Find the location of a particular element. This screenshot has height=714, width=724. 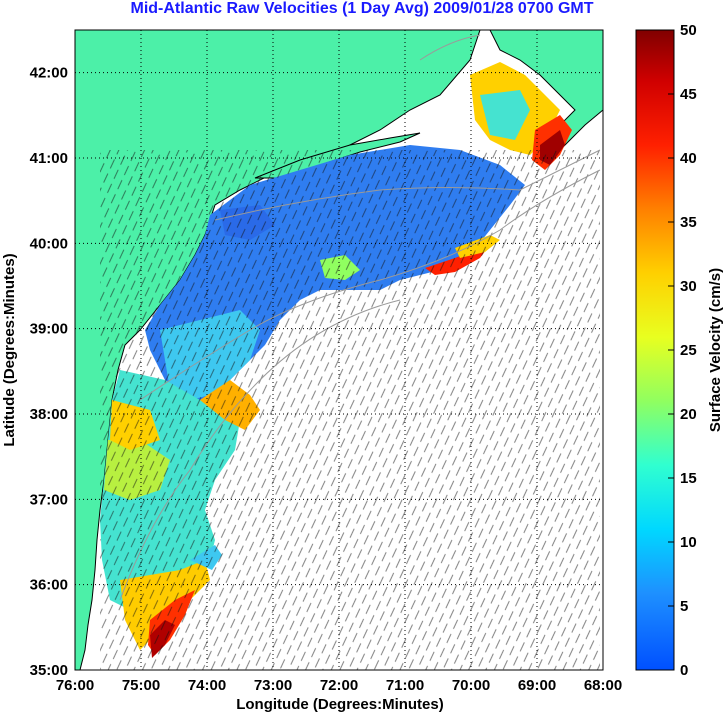

colorbar-tick-label: 10 is located at coordinates (688, 542).